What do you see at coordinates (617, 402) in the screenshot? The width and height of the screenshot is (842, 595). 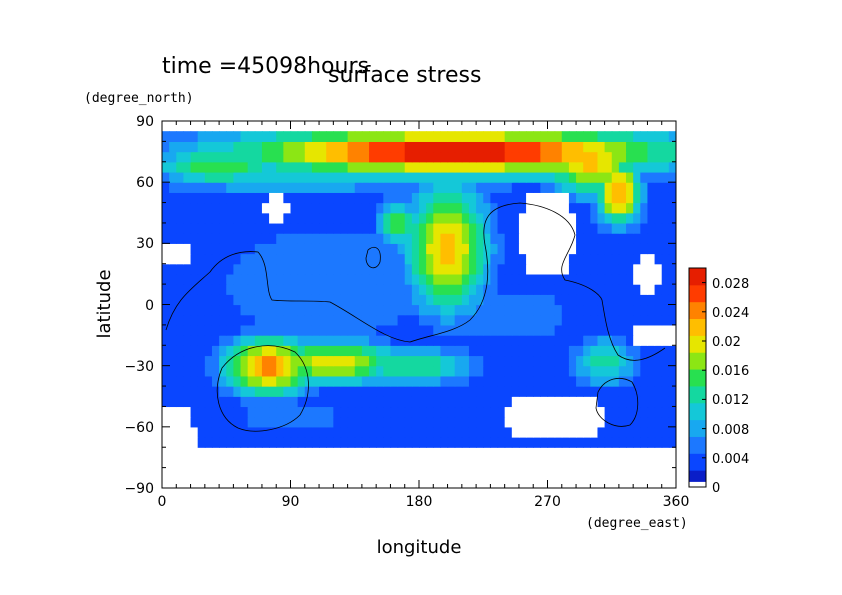 I see `coastline-australia` at bounding box center [617, 402].